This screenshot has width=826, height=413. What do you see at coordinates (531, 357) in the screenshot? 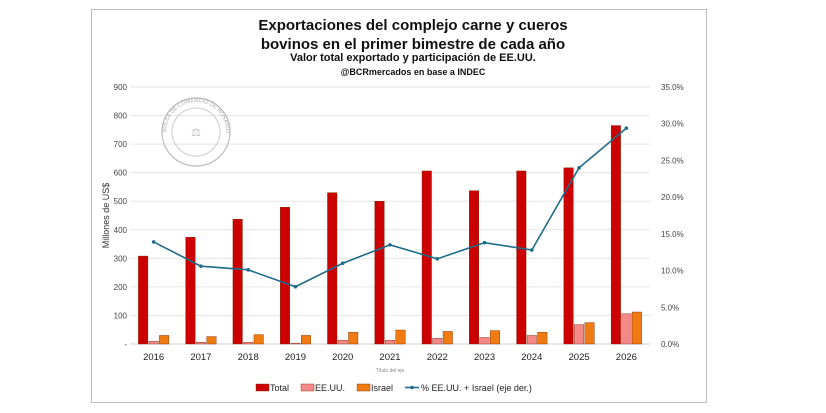
I see `x-tick-label: 2024` at bounding box center [531, 357].